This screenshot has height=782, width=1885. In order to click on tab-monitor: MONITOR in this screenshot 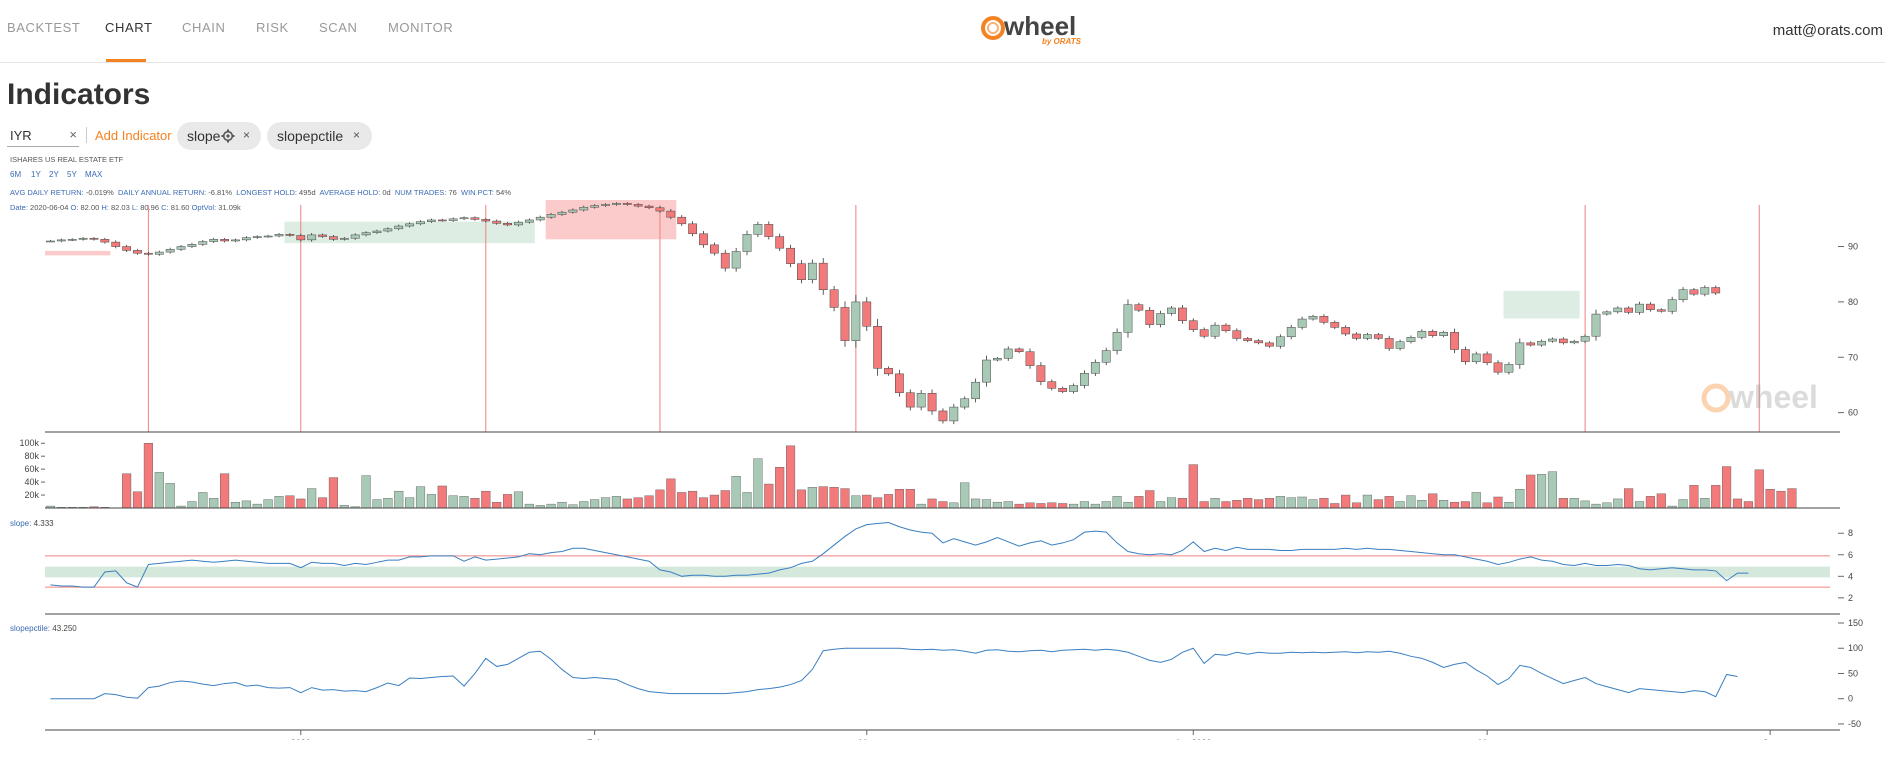, I will do `click(421, 27)`.